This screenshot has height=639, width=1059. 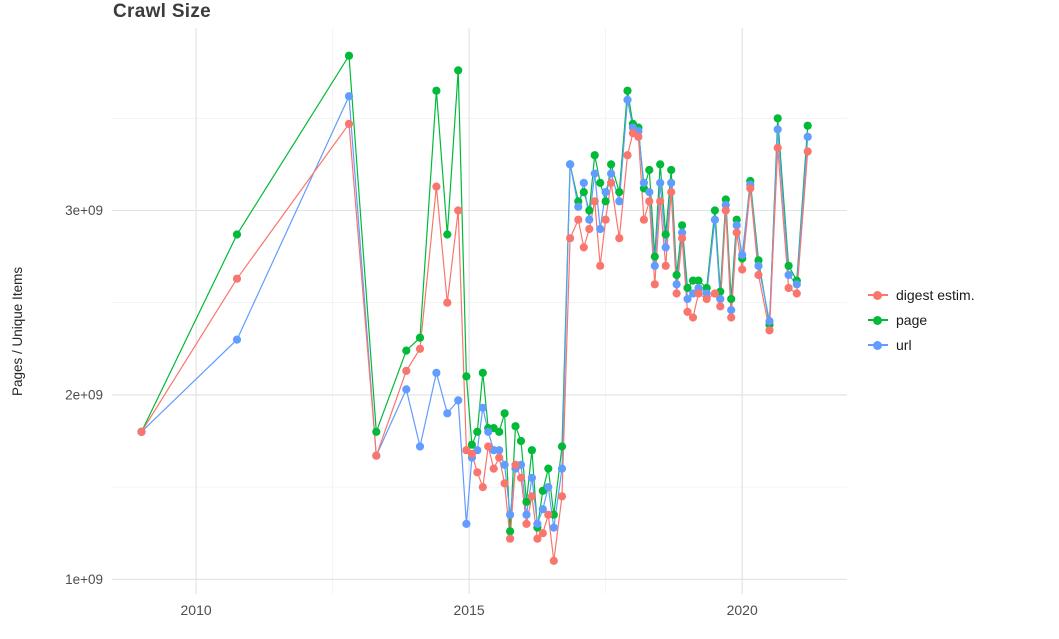 What do you see at coordinates (912, 320) in the screenshot?
I see `legend-label-page: page` at bounding box center [912, 320].